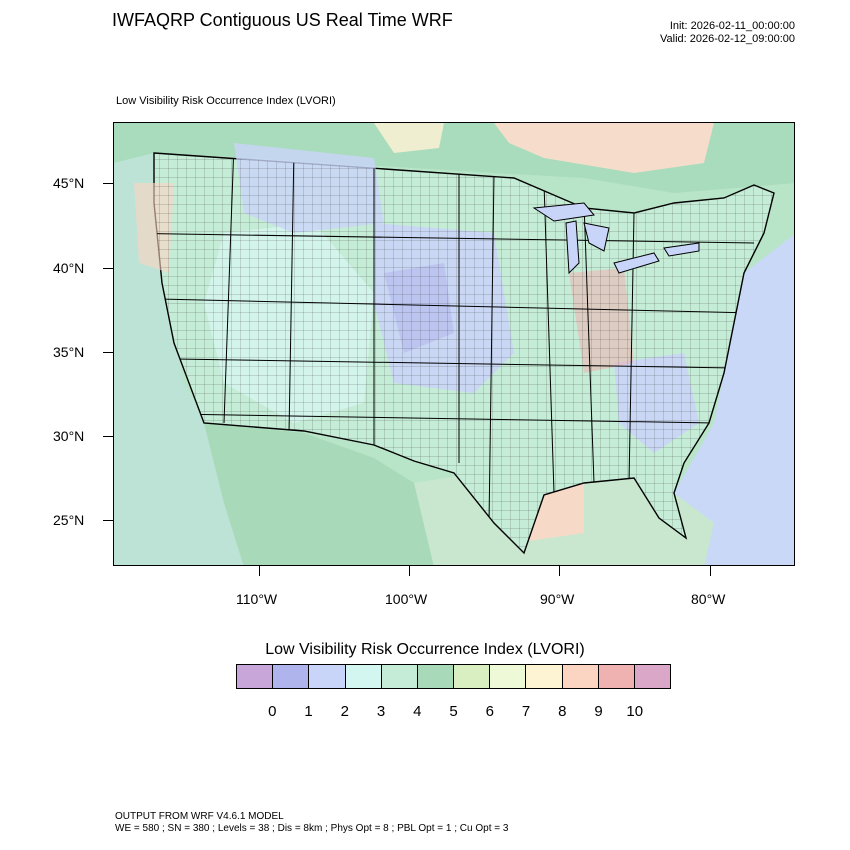 Image resolution: width=850 pixels, height=850 pixels. I want to click on lat-label: 40°N, so click(69, 268).